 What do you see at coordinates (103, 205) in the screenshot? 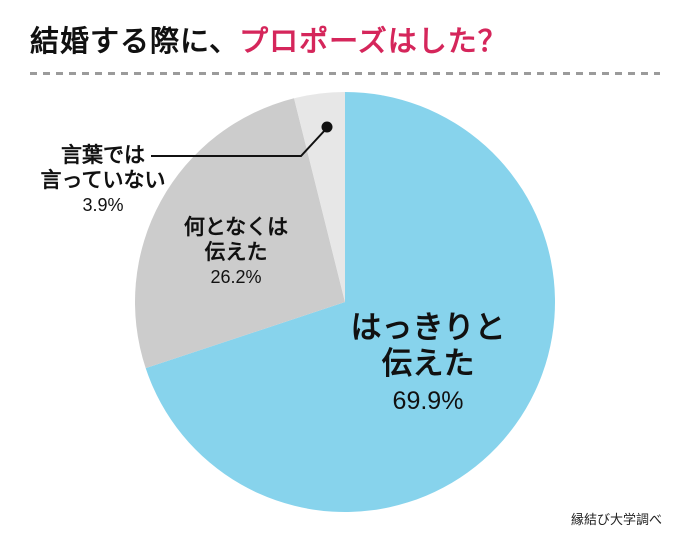
I see `slice-percent: 3.9%` at bounding box center [103, 205].